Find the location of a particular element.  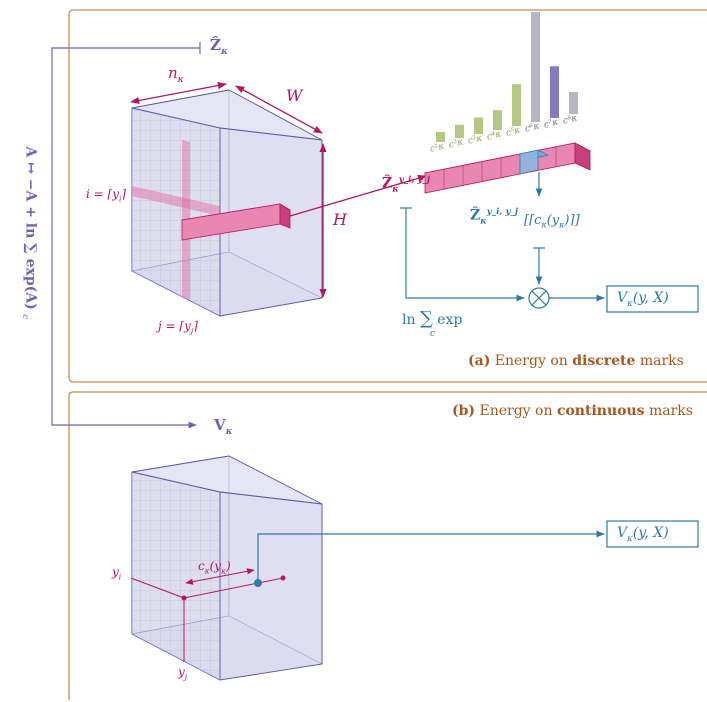

output-label-a: Vκ(y, X) is located at coordinates (643, 299).